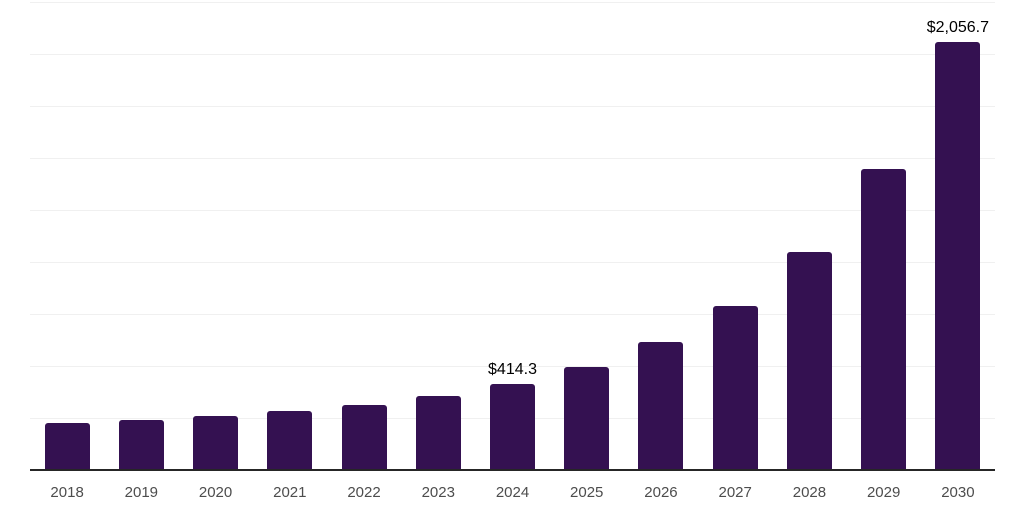 This screenshot has width=1024, height=512. Describe the element at coordinates (141, 445) in the screenshot. I see `bar-2019` at that location.